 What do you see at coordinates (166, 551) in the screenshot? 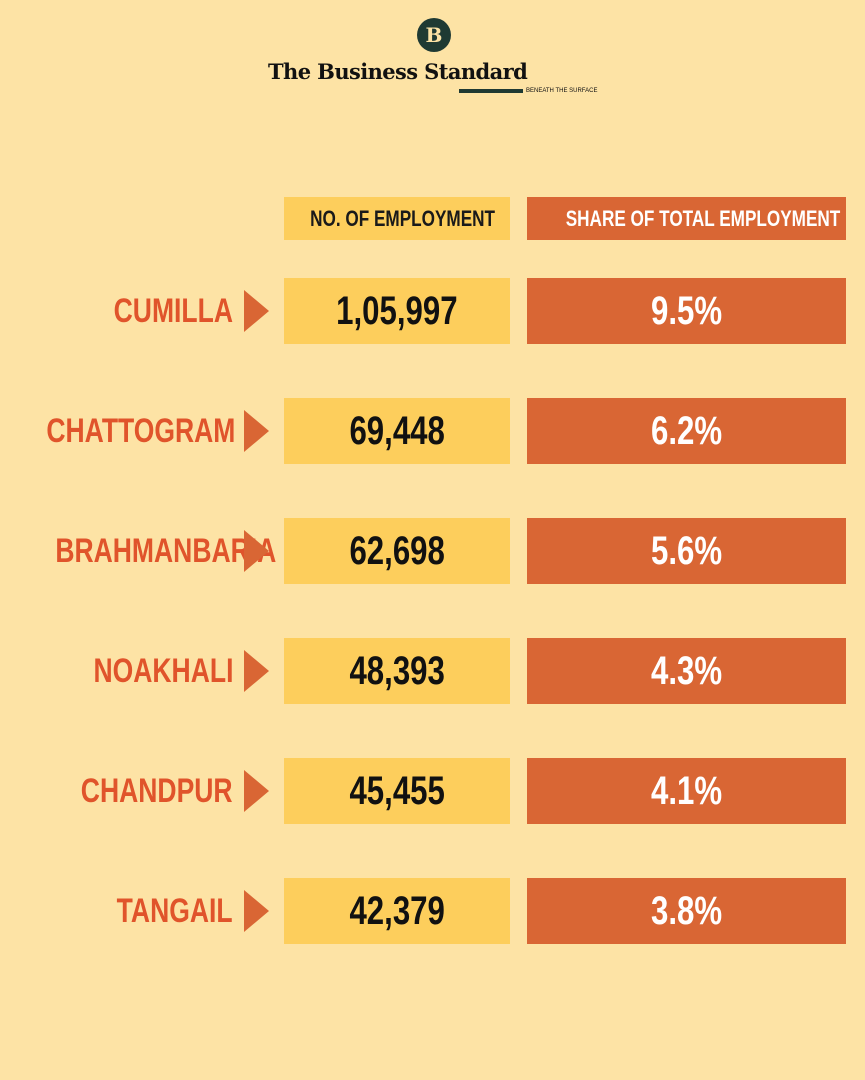
I see `district-label-text: BRAHMANBARIA` at bounding box center [166, 551].